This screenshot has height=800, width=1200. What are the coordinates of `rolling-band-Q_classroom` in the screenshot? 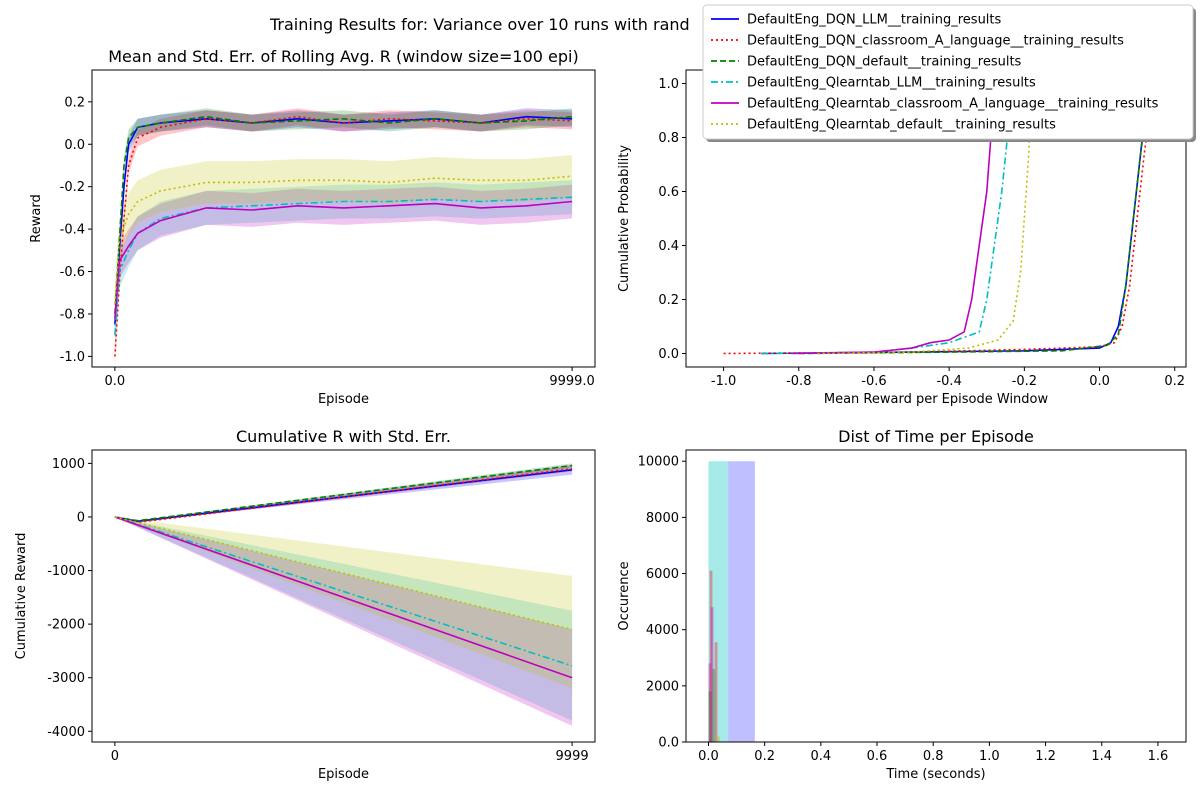 It's located at (343, 260).